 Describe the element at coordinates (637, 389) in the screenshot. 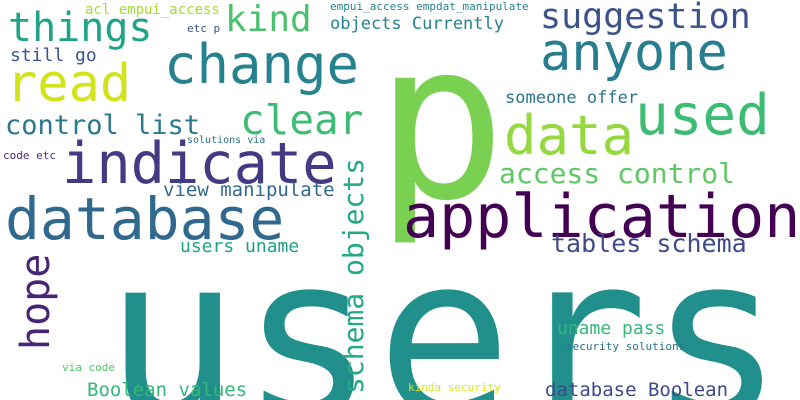

I see `word-database-boolean: database Boolean` at that location.